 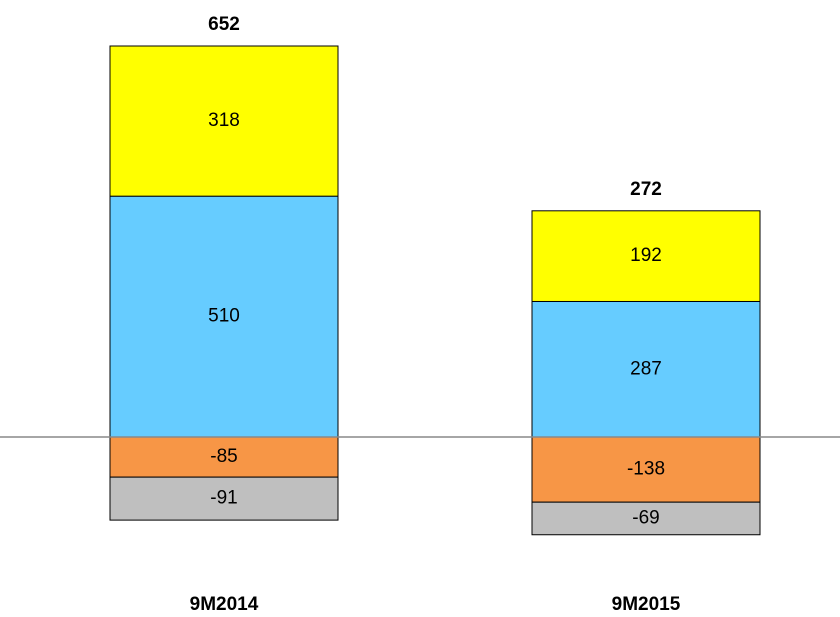 What do you see at coordinates (224, 604) in the screenshot?
I see `category-label: 9M2014` at bounding box center [224, 604].